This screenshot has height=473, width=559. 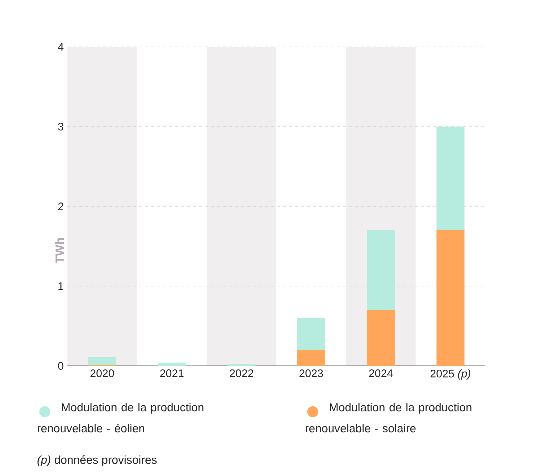 What do you see at coordinates (121, 418) in the screenshot?
I see `legend-label: Modulation de la production renouvelable - éolien` at bounding box center [121, 418].